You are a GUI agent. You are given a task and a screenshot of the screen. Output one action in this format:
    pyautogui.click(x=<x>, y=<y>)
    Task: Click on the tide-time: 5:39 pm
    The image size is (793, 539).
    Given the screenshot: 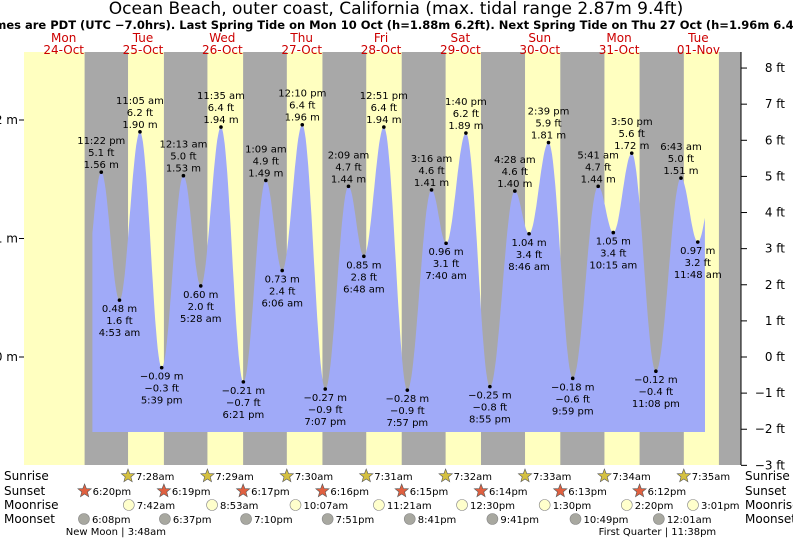 What is the action you would take?
    pyautogui.click(x=162, y=401)
    